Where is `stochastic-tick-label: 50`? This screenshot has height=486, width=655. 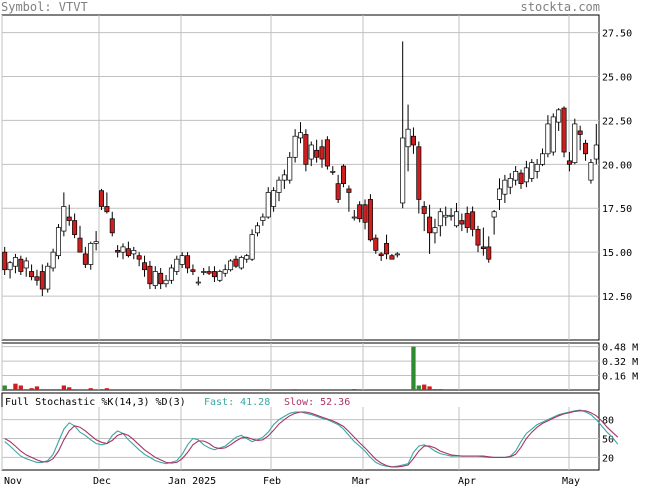 stochastic-tick-label: 50 is located at coordinates (608, 440).